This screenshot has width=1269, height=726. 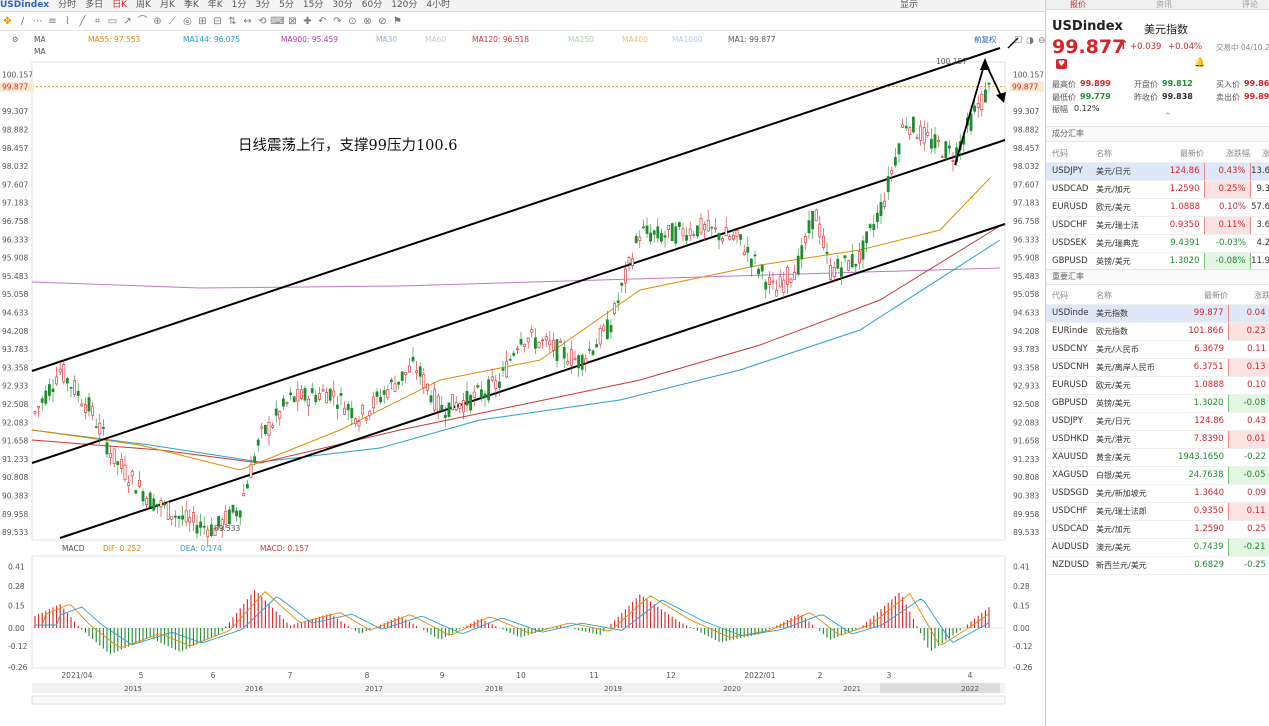 What do you see at coordinates (1041, 41) in the screenshot?
I see `zoom-out-icon: ⊖` at bounding box center [1041, 41].